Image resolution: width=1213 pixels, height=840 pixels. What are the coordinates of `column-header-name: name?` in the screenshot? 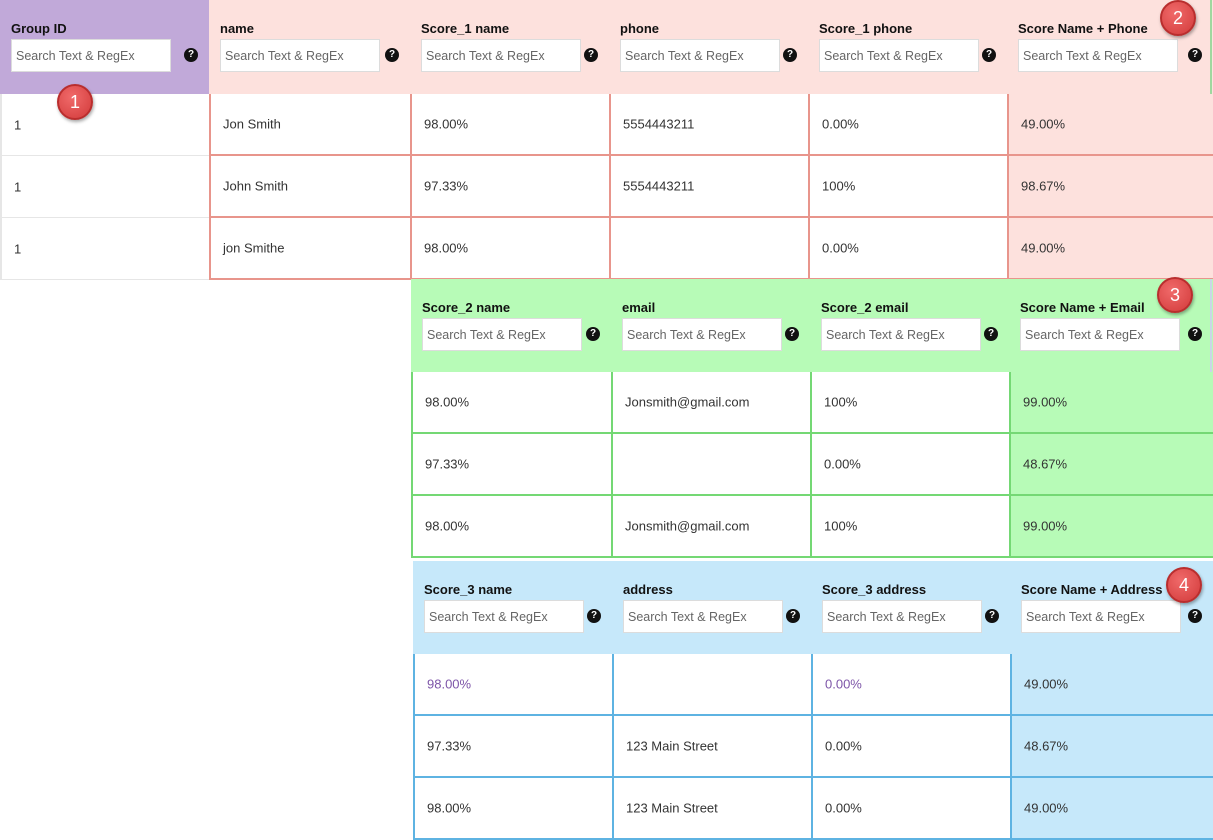 It's located at (309, 47).